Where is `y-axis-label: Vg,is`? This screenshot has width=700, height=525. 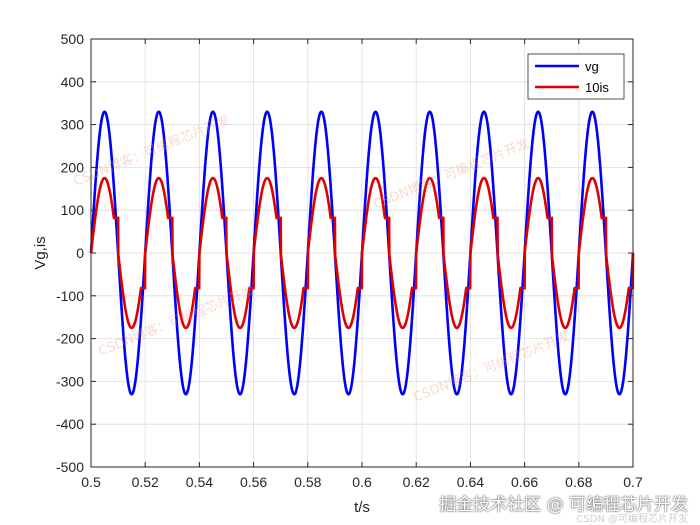
y-axis-label: Vg,is is located at coordinates (40, 252).